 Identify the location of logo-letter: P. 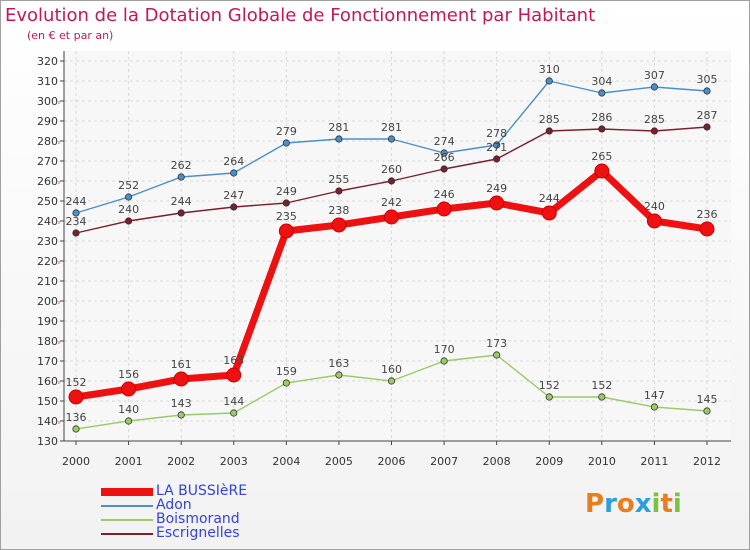
(595, 504).